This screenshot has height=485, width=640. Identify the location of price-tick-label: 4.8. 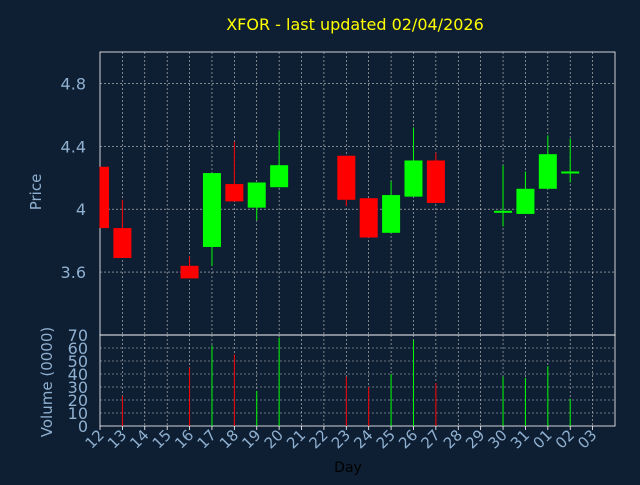
(73, 83).